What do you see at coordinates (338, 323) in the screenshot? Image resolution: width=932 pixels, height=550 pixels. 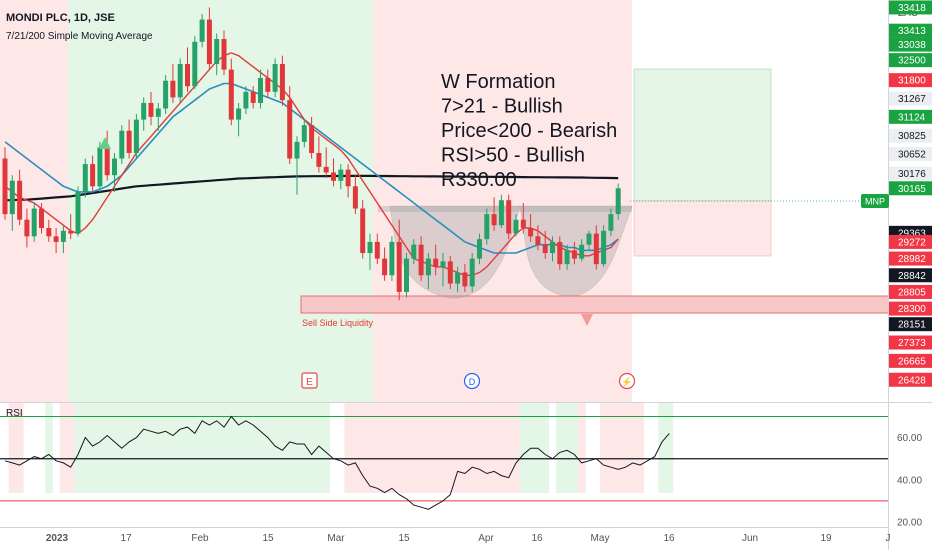 I see `sell-side-liquidity-label: Sell Side Liquidity` at bounding box center [338, 323].